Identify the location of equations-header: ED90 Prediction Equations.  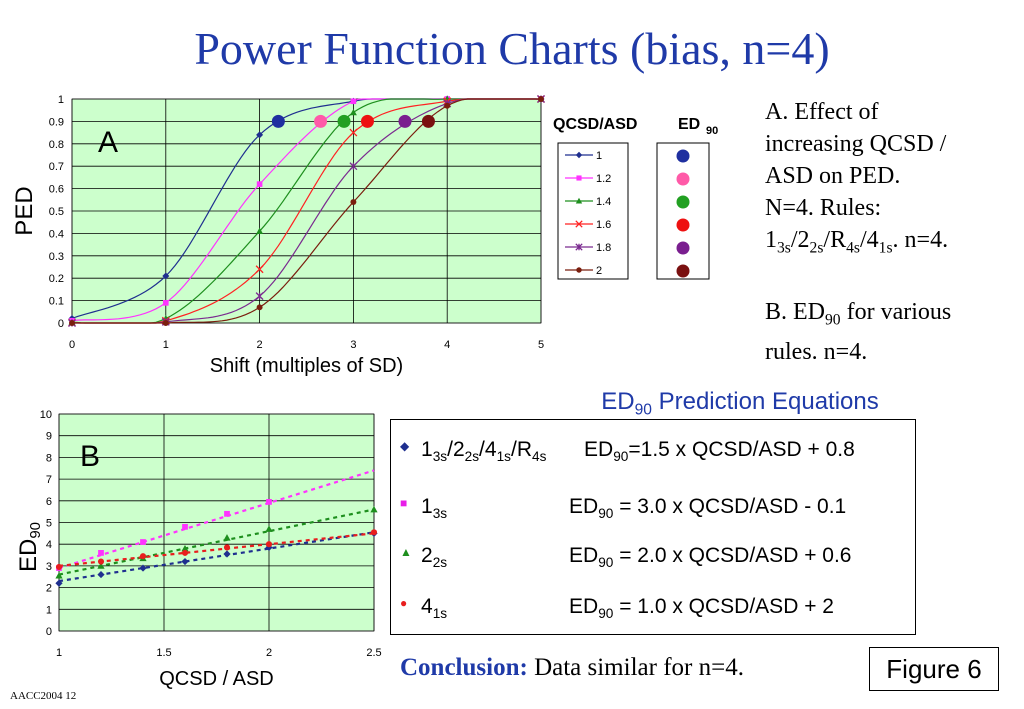
(740, 403).